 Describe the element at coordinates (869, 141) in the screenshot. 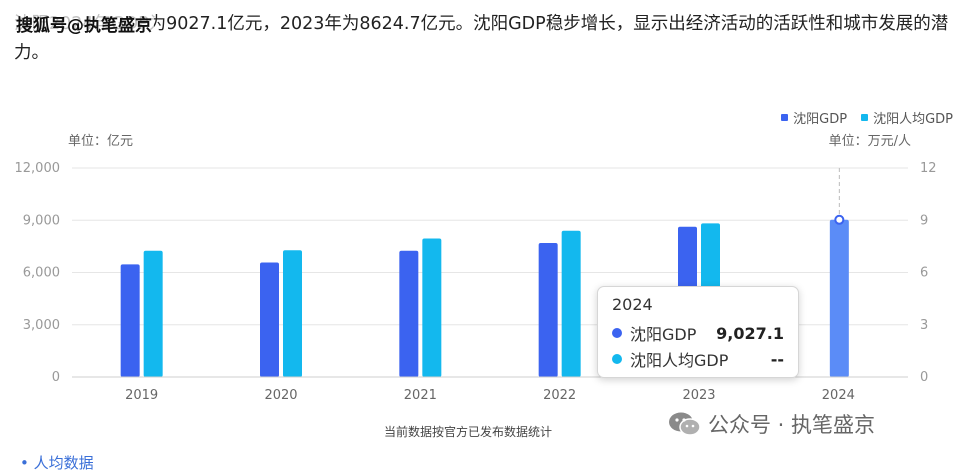

I see `right-axis-unit: 单位：万元/人` at that location.